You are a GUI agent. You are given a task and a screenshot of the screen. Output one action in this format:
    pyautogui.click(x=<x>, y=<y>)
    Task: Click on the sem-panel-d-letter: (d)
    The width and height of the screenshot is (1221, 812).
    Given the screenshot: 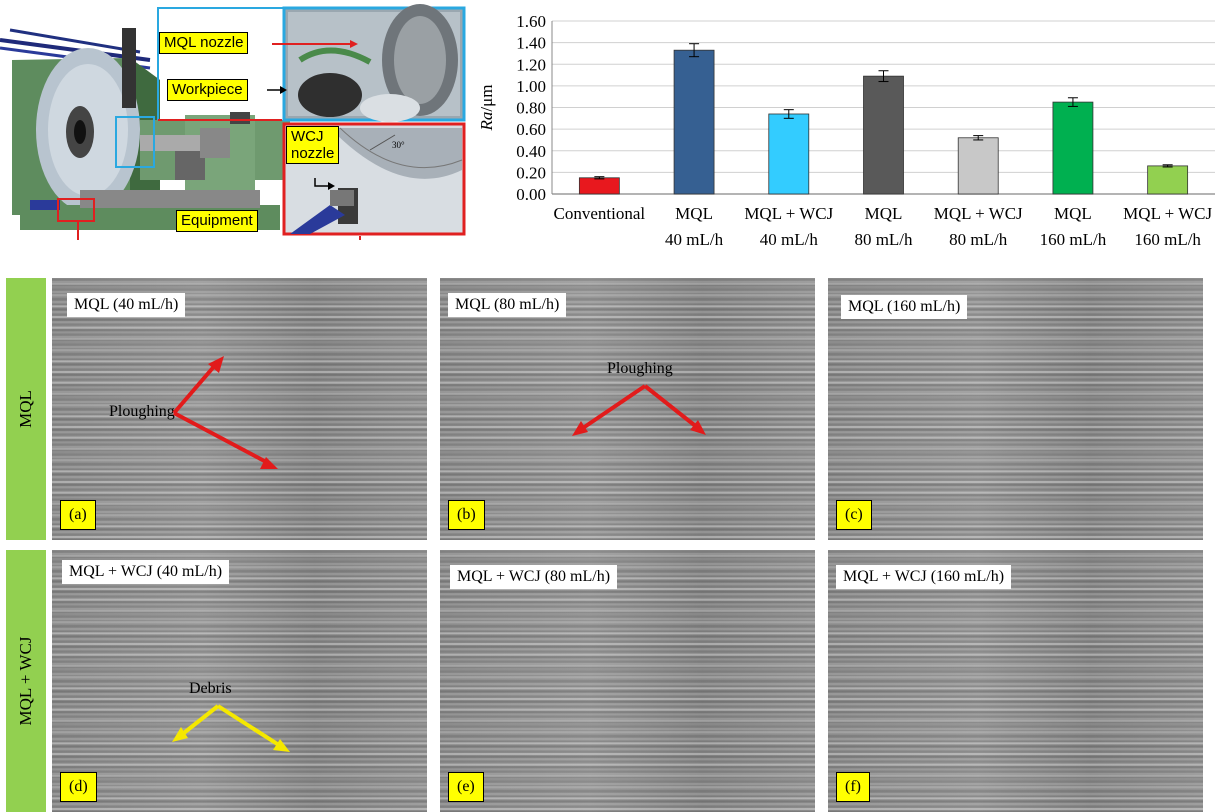 What is the action you would take?
    pyautogui.click(x=78, y=787)
    